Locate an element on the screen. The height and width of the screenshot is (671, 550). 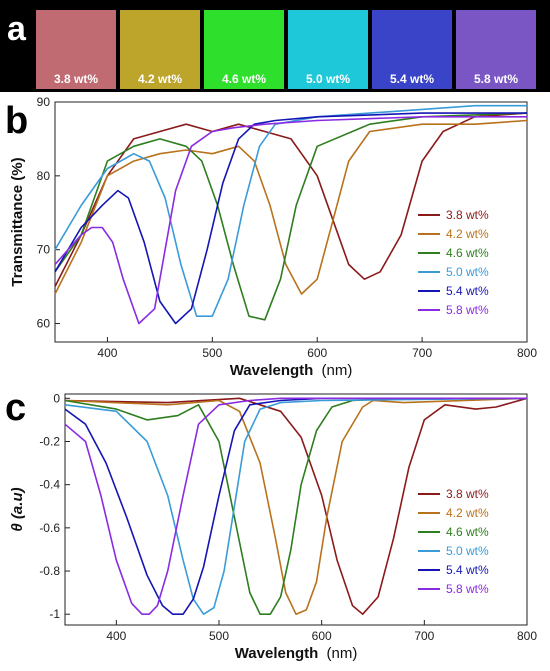
y-tick-label: -0.4 is located at coordinates (49, 485).